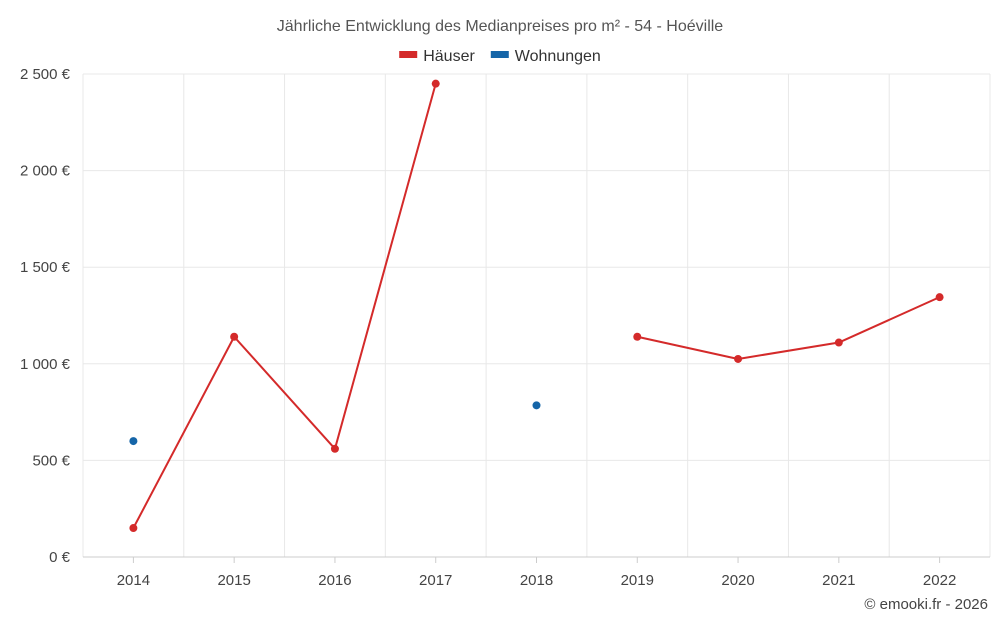 Image resolution: width=1000 pixels, height=625 pixels. Describe the element at coordinates (838, 580) in the screenshot. I see `x-tick-label: 2021` at that location.